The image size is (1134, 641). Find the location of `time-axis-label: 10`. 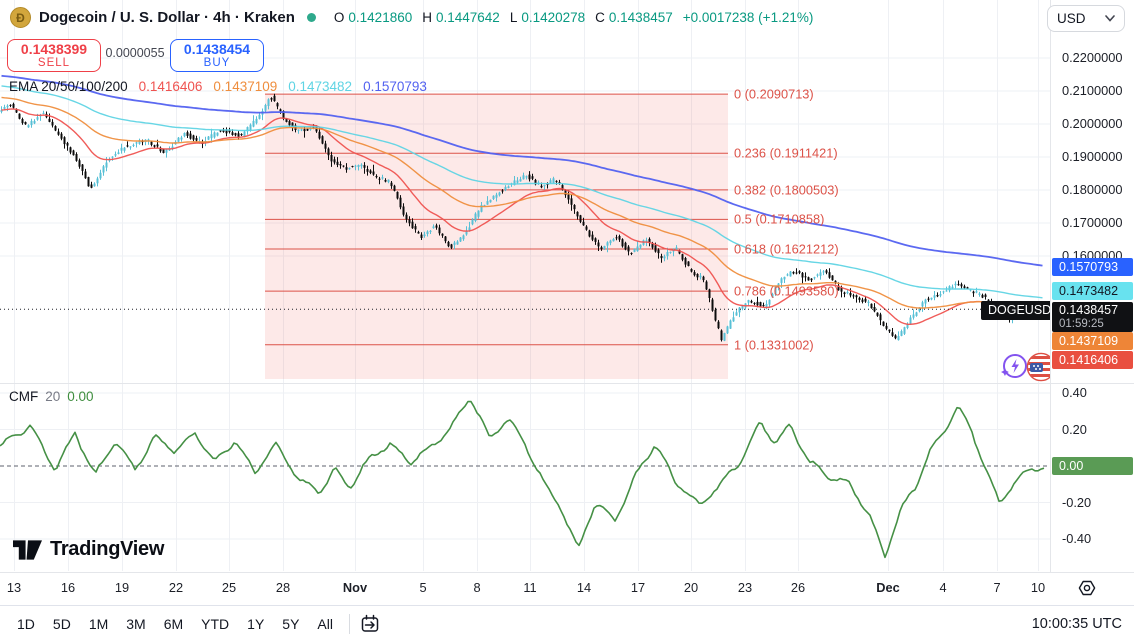

time-axis-label: 10 is located at coordinates (1038, 587).